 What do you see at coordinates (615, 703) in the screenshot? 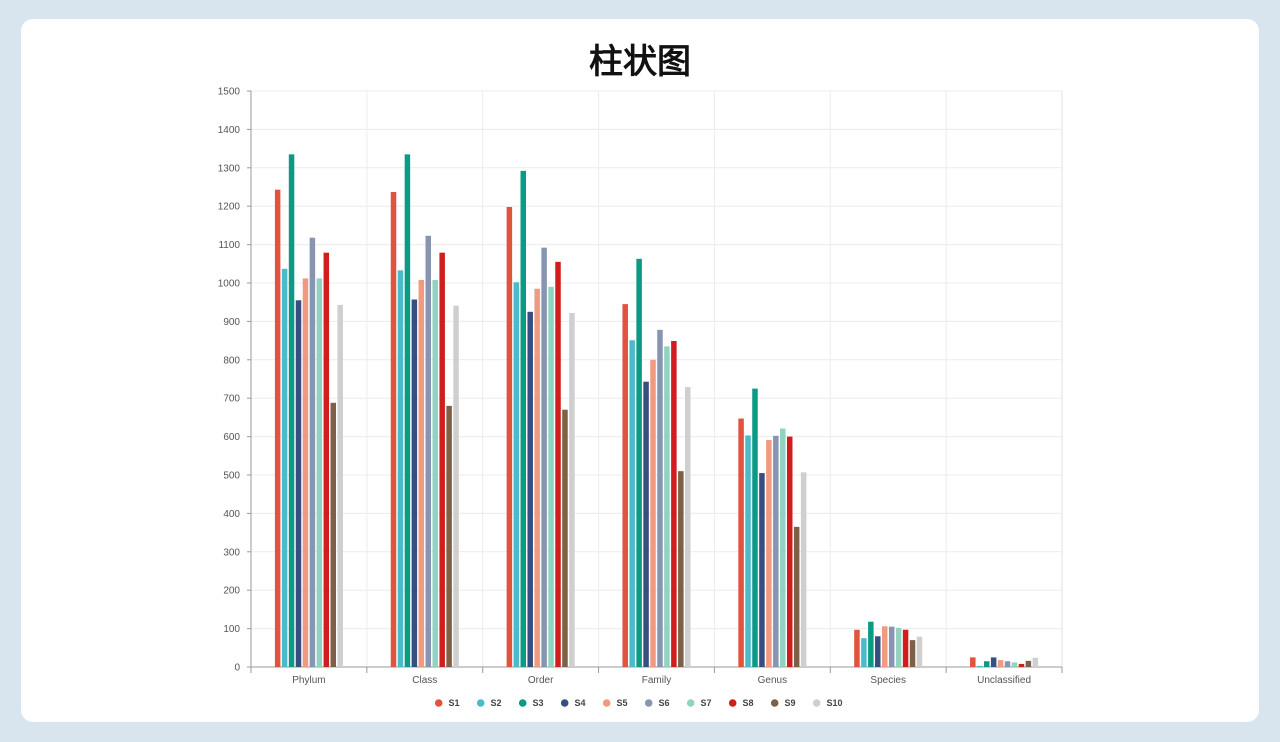
I see `legend-item: S5` at bounding box center [615, 703].